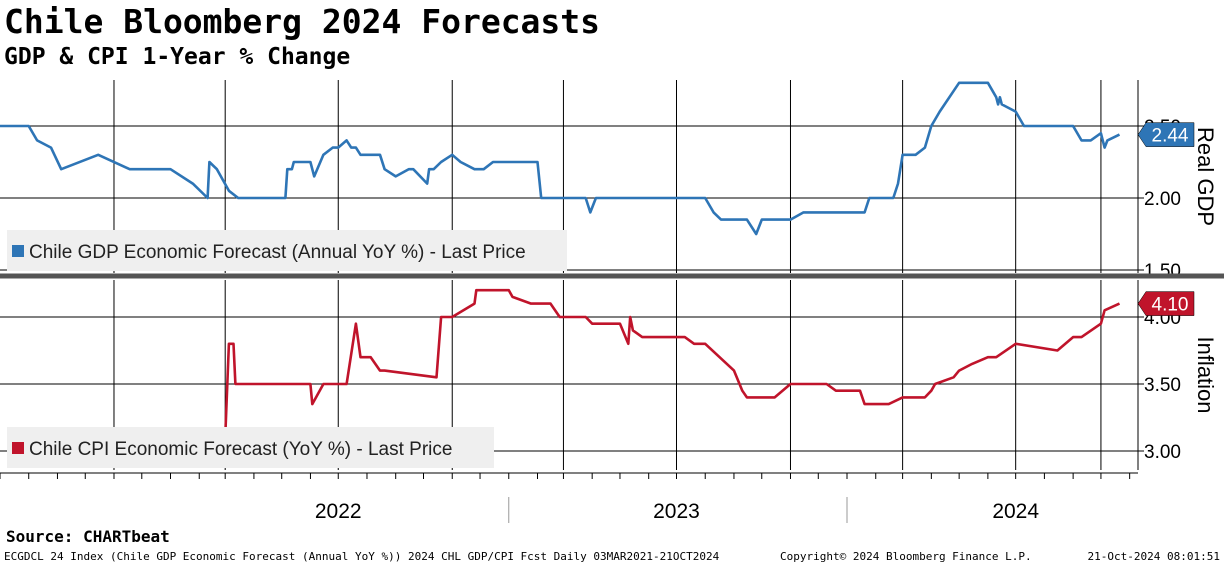 The height and width of the screenshot is (566, 1224). What do you see at coordinates (1162, 271) in the screenshot?
I see `gdp-y-tick-label: 1.50` at bounding box center [1162, 271].